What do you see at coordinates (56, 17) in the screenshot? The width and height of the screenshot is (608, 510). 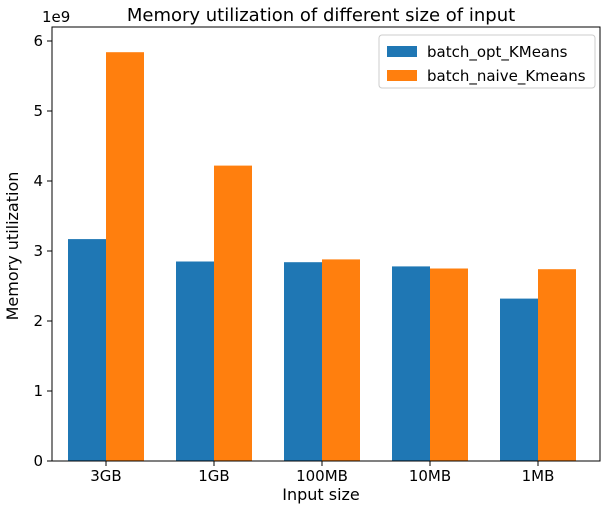 I see `y-axis-multiplier: 1e9` at bounding box center [56, 17].